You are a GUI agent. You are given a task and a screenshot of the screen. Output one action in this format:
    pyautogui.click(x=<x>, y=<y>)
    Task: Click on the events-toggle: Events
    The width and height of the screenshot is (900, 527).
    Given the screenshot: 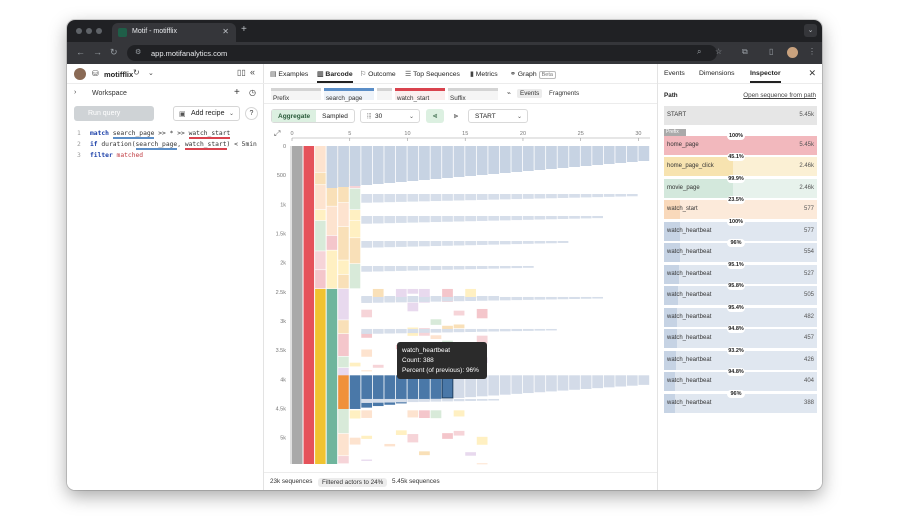 What is the action you would take?
    pyautogui.click(x=530, y=93)
    